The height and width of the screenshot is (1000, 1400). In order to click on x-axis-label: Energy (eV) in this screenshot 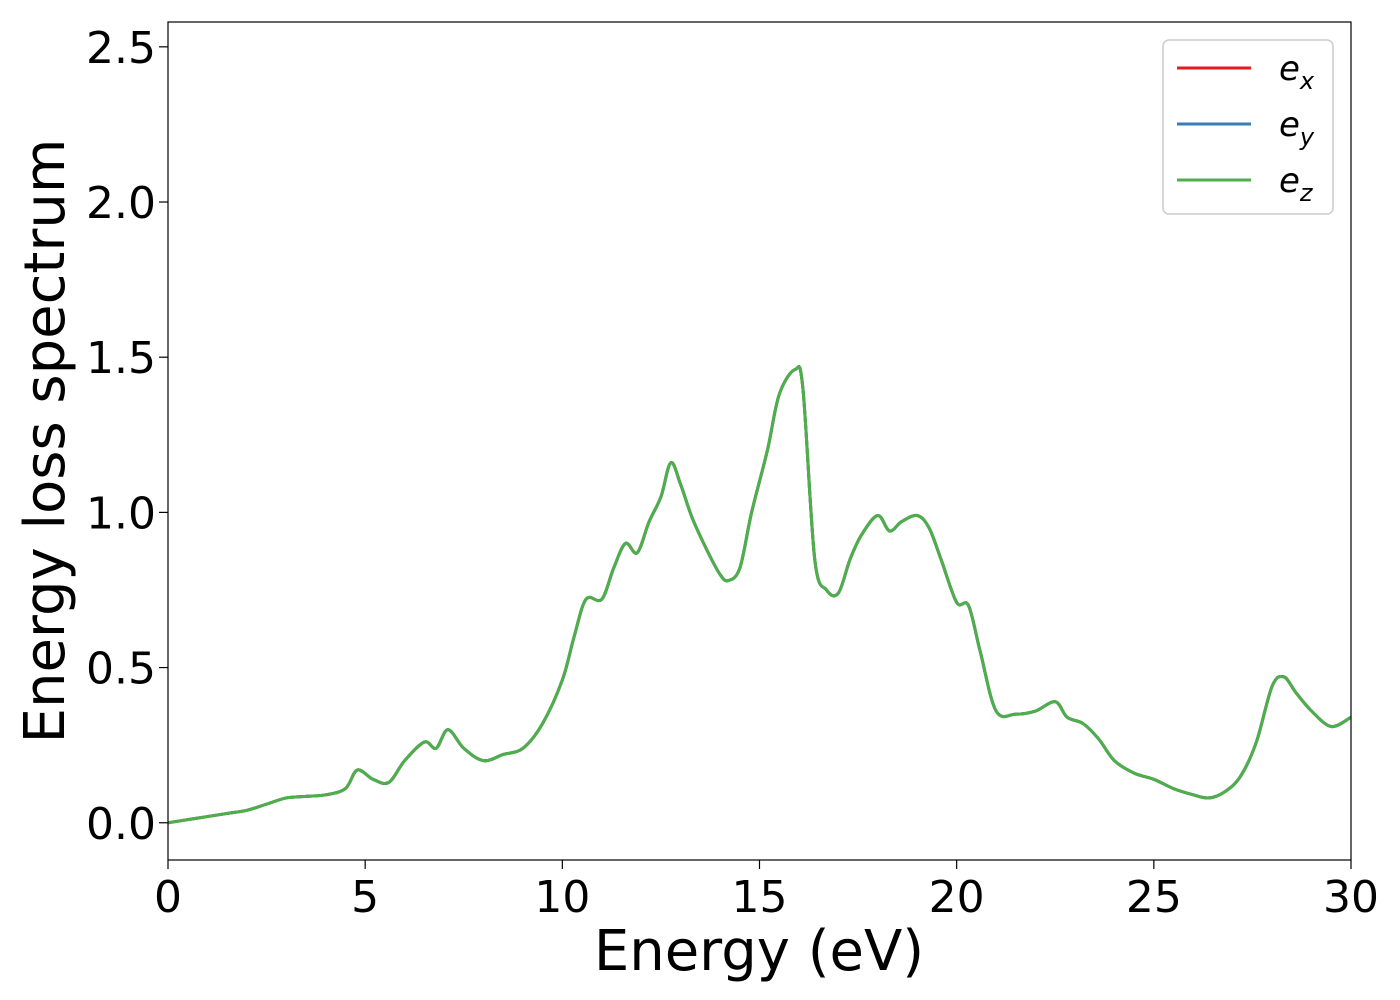, I will do `click(759, 951)`.